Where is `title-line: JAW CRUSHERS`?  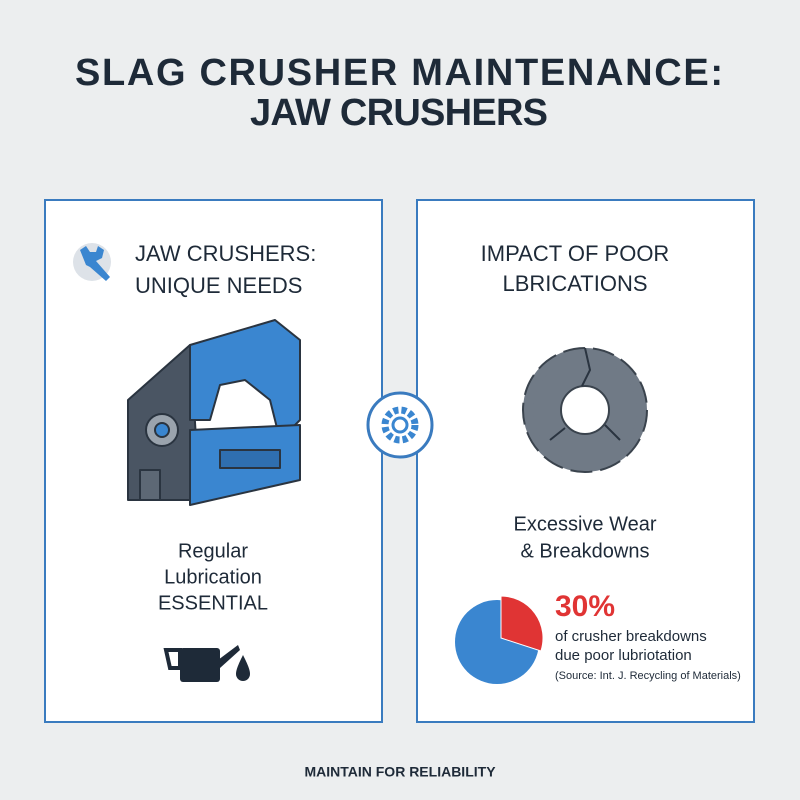 title-line: JAW CRUSHERS is located at coordinates (400, 113).